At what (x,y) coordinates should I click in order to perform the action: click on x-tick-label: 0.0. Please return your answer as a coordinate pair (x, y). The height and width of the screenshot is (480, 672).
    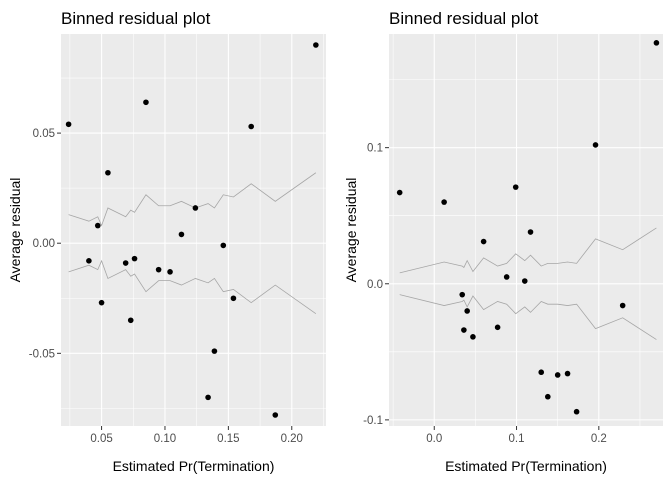
    Looking at the image, I should click on (434, 439).